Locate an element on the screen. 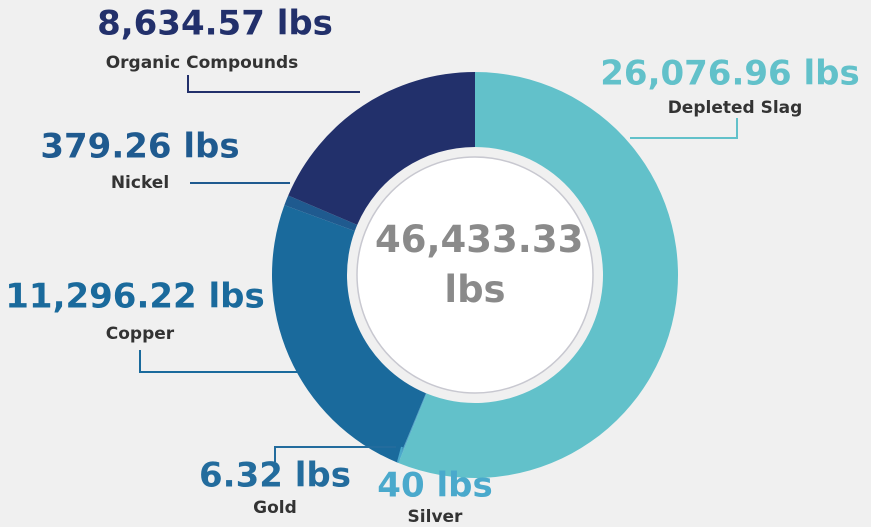  category-label: Nickel is located at coordinates (140, 183).